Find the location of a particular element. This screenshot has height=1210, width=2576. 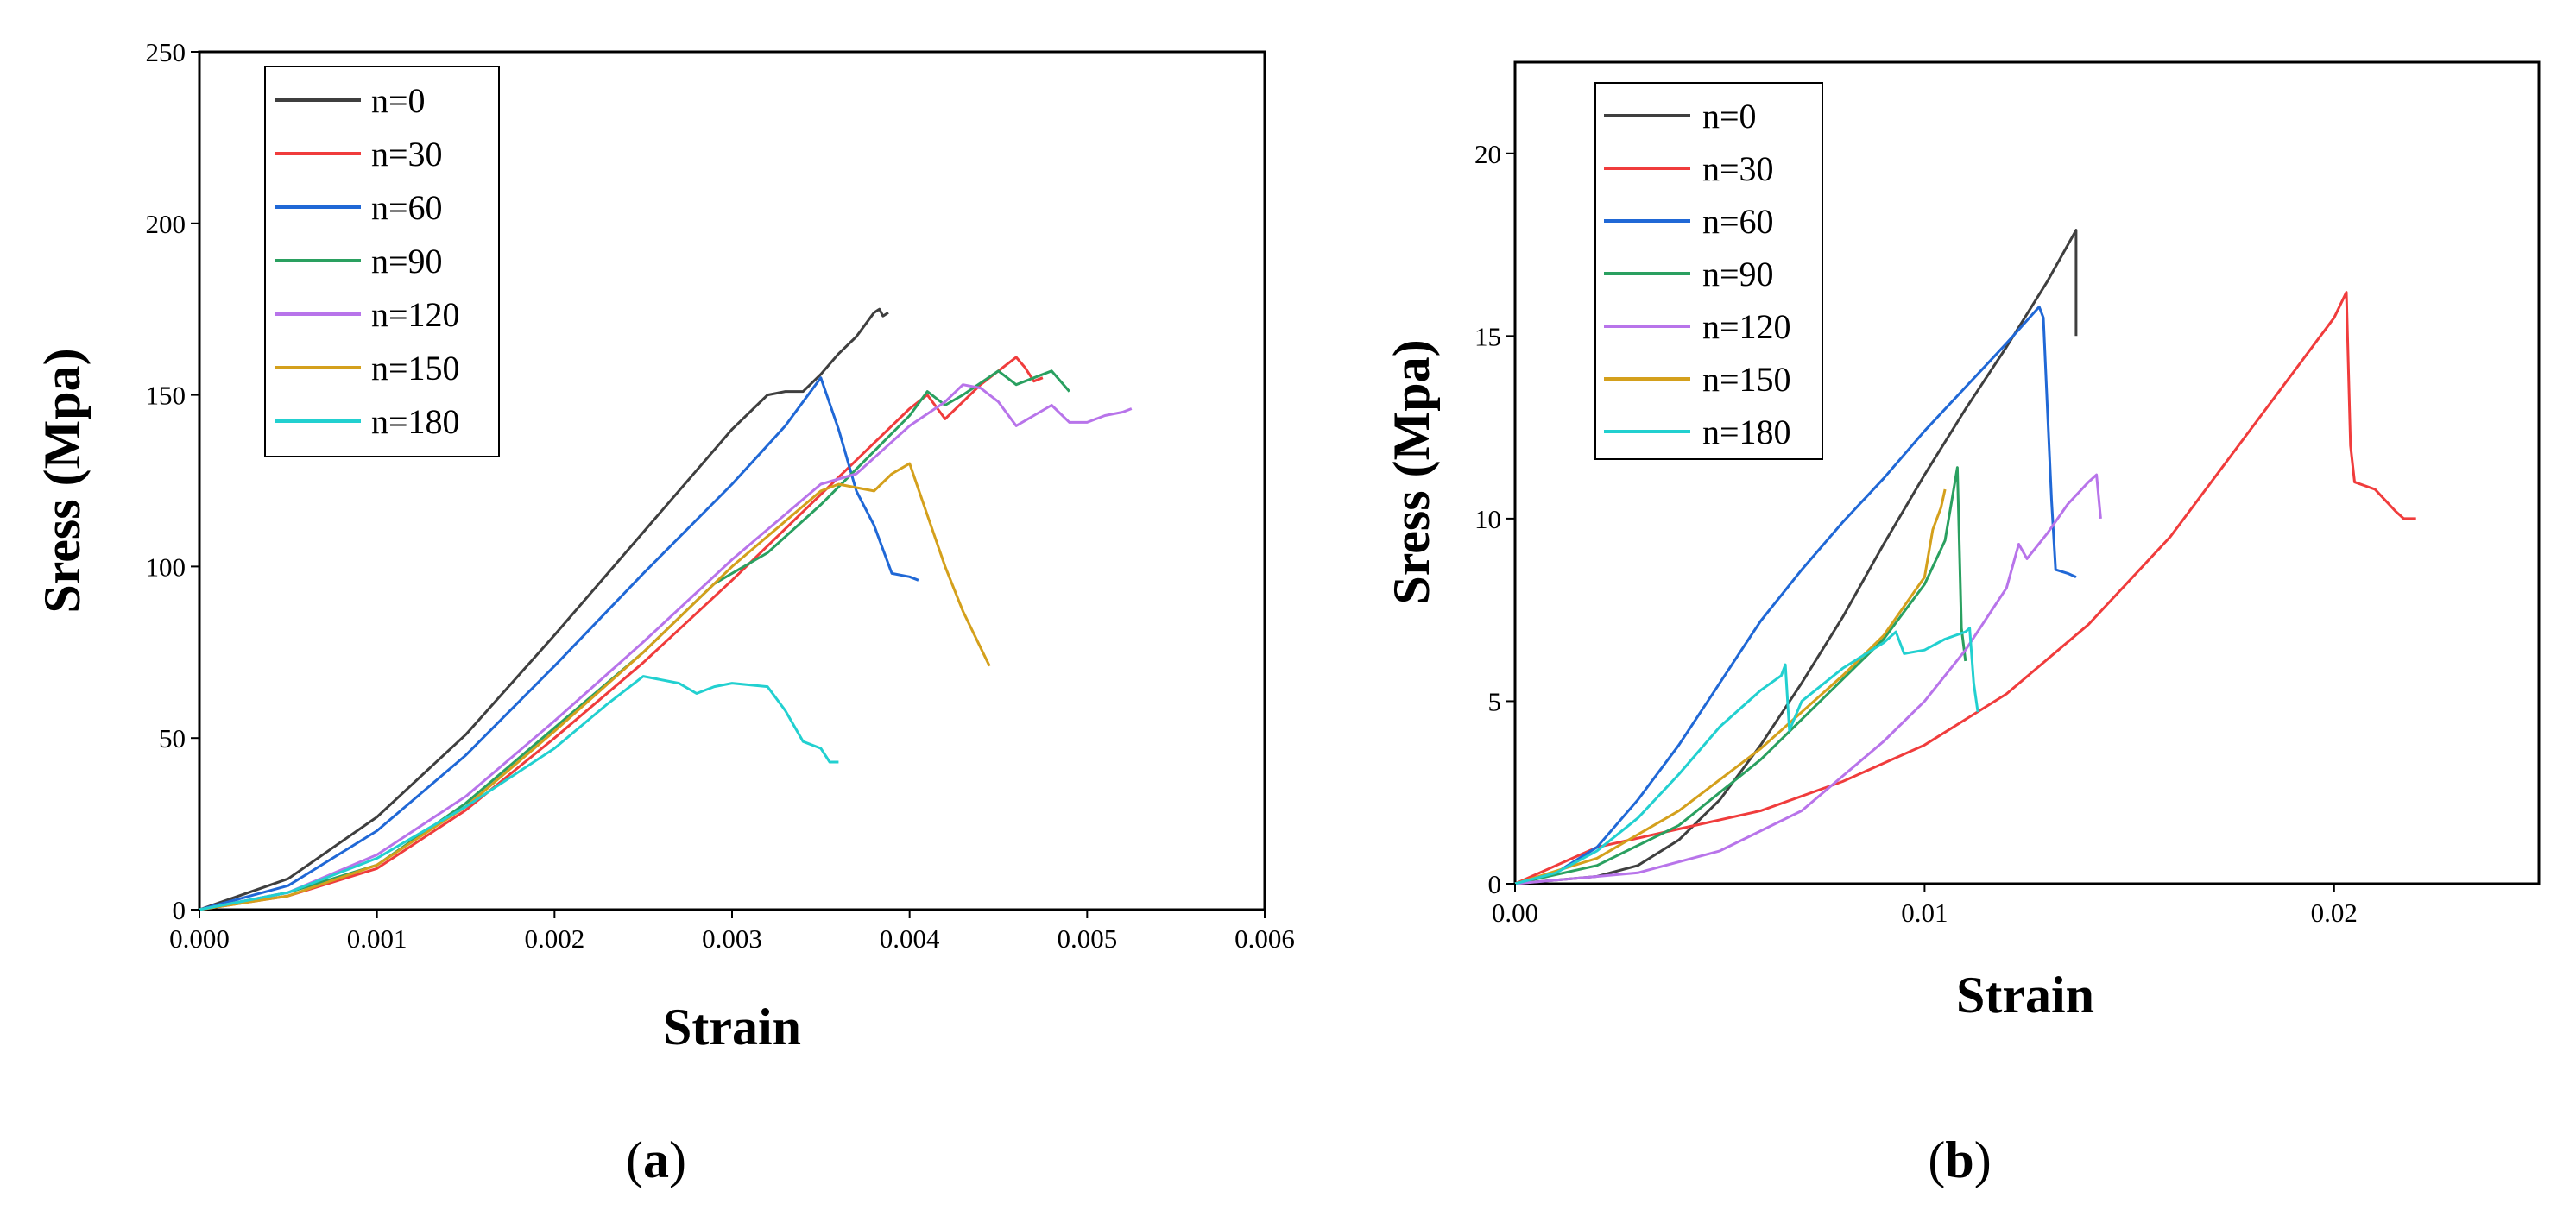

x-tick-label: 0.006 is located at coordinates (1264, 939).